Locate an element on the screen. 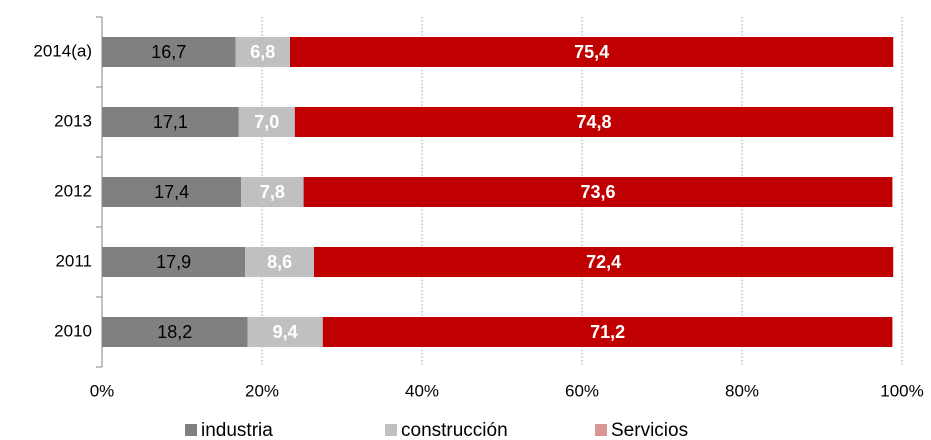  y-tick-label: 2010 is located at coordinates (73, 330).